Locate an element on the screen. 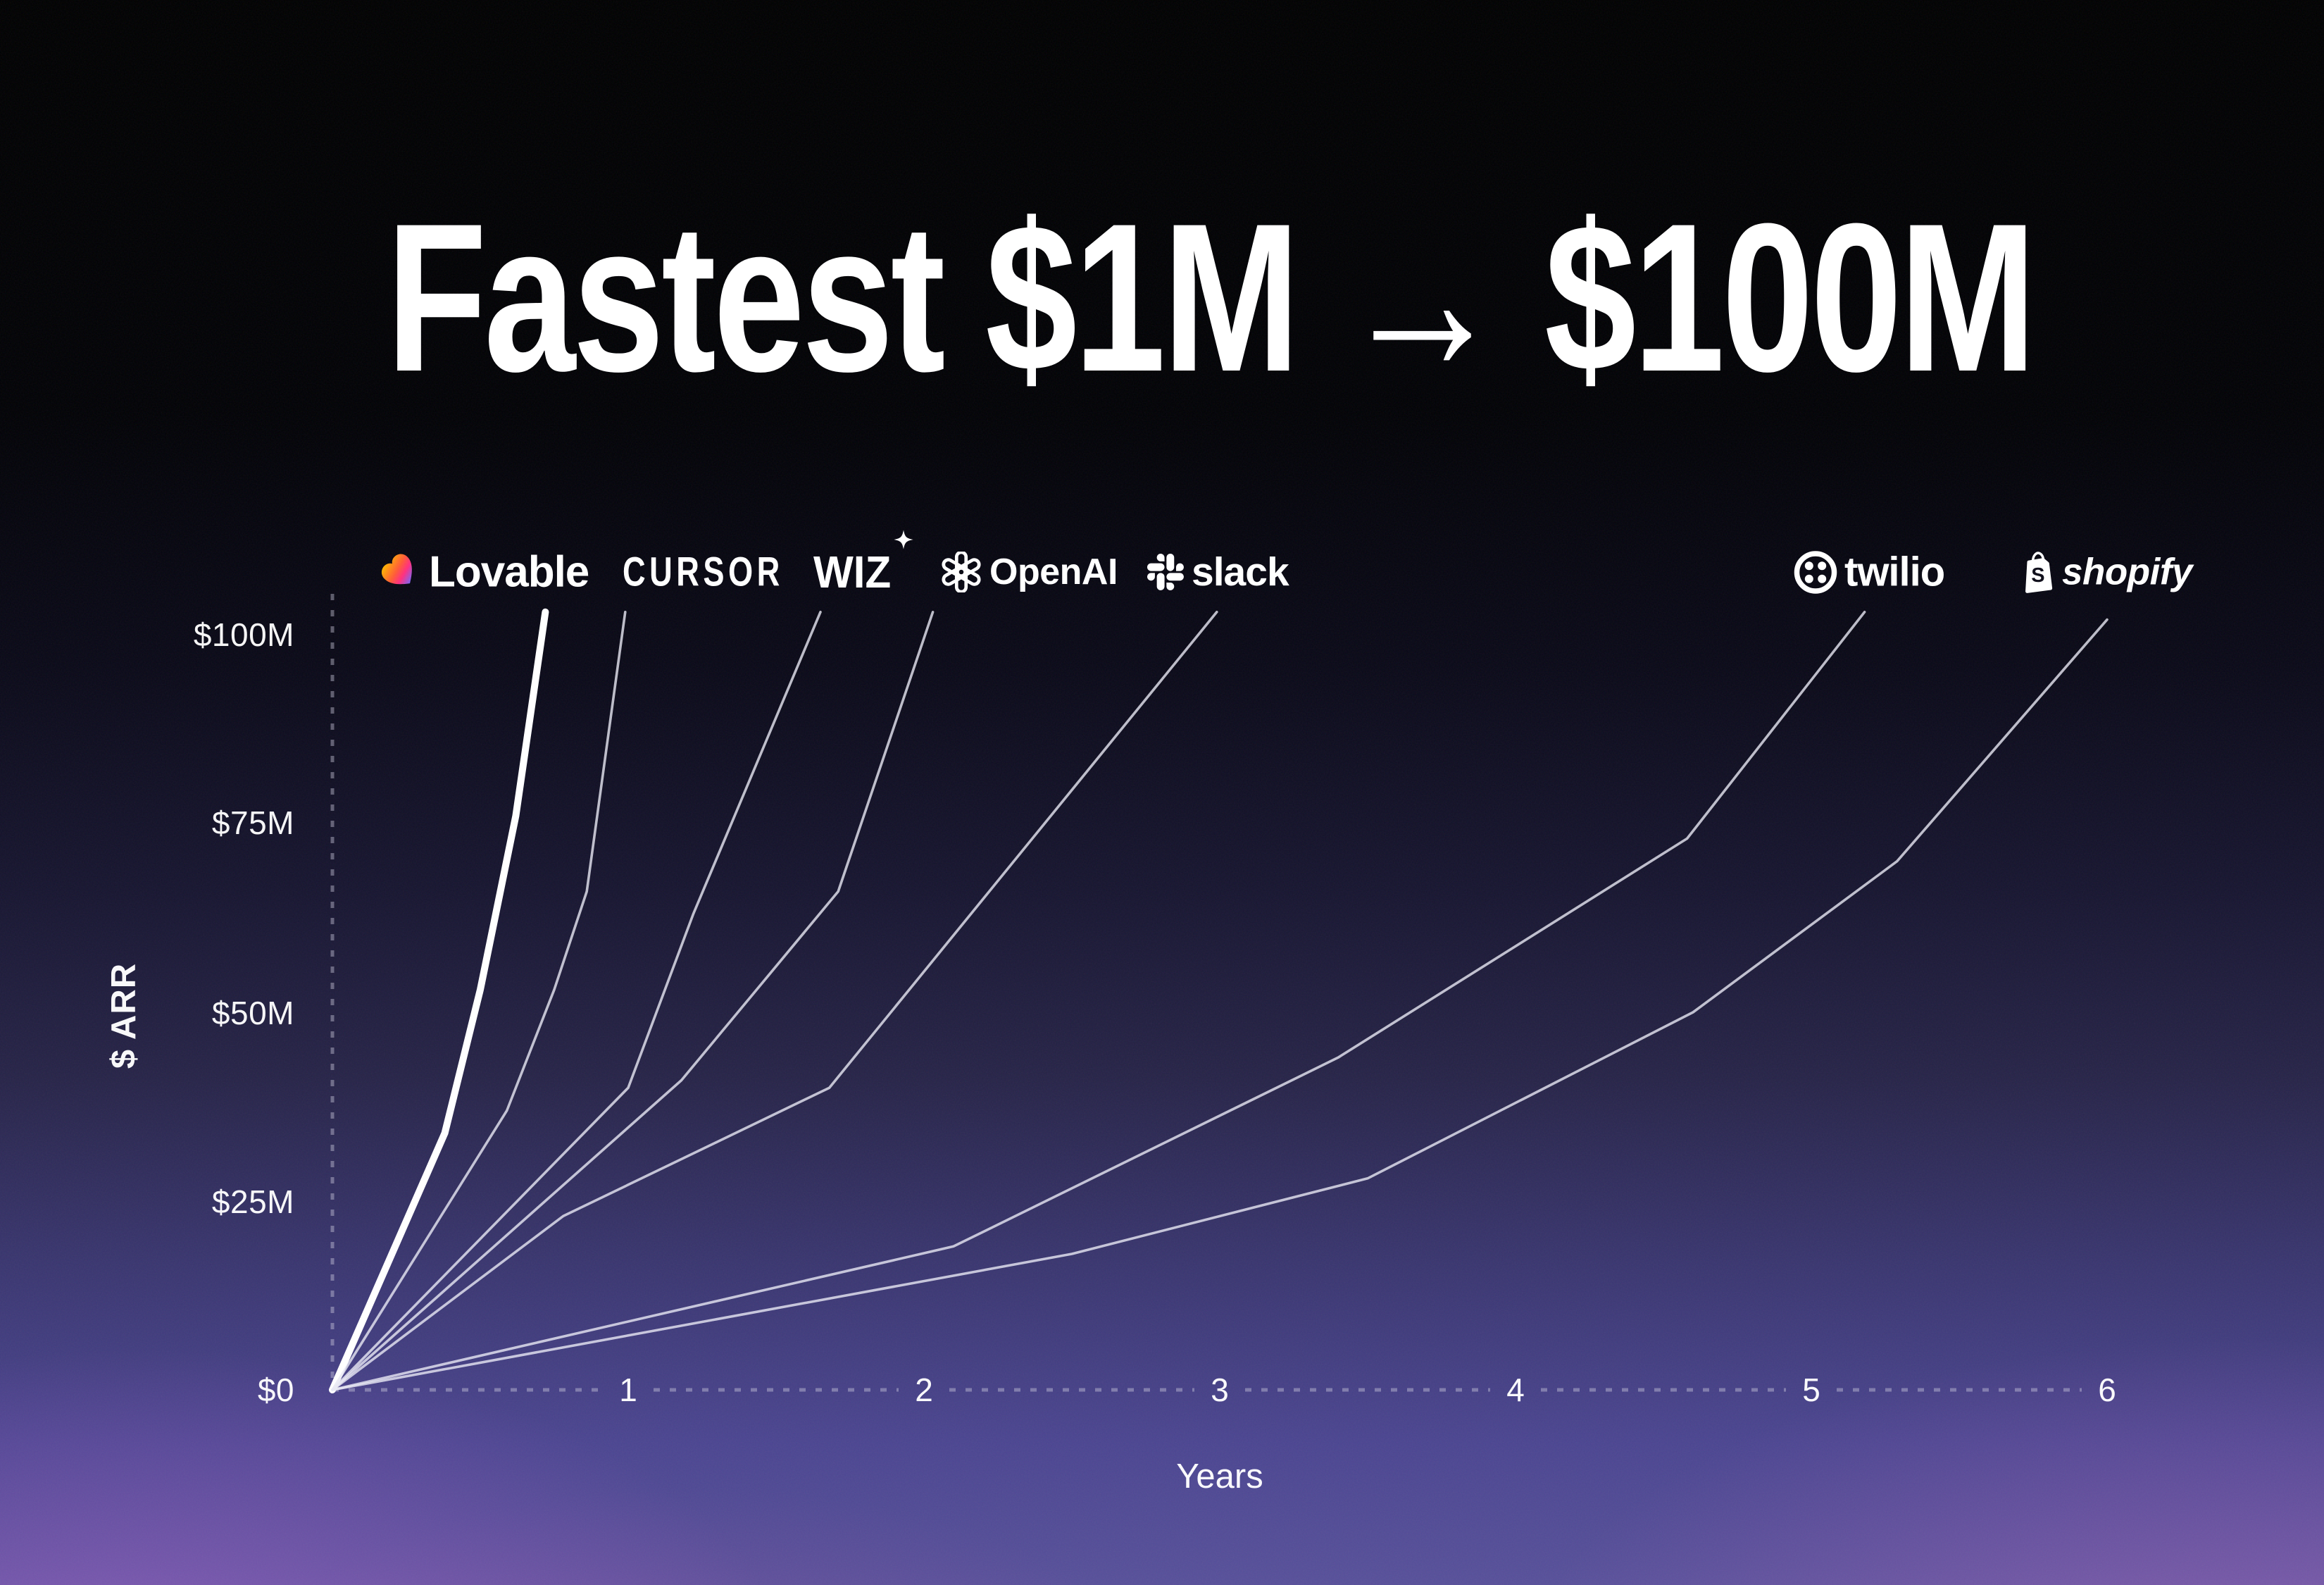 This screenshot has width=2324, height=1585. x-tick-2: 2 is located at coordinates (924, 1390).